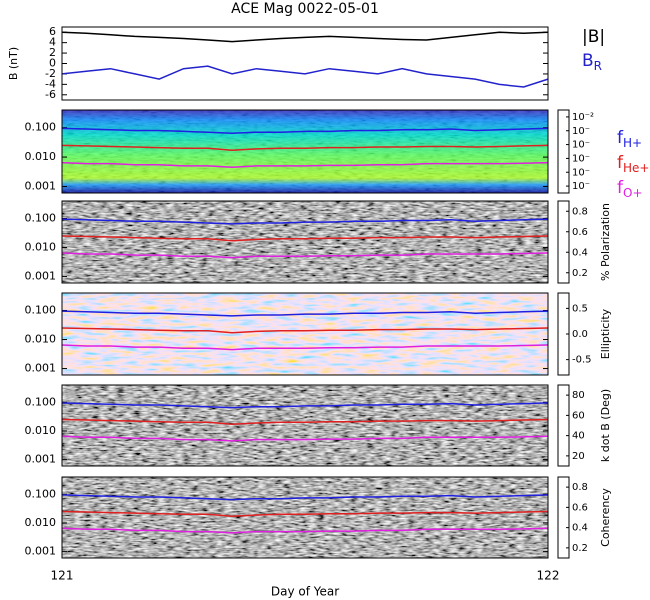  I want to click on colorbar-label-group: Ellipticity, so click(605, 333).